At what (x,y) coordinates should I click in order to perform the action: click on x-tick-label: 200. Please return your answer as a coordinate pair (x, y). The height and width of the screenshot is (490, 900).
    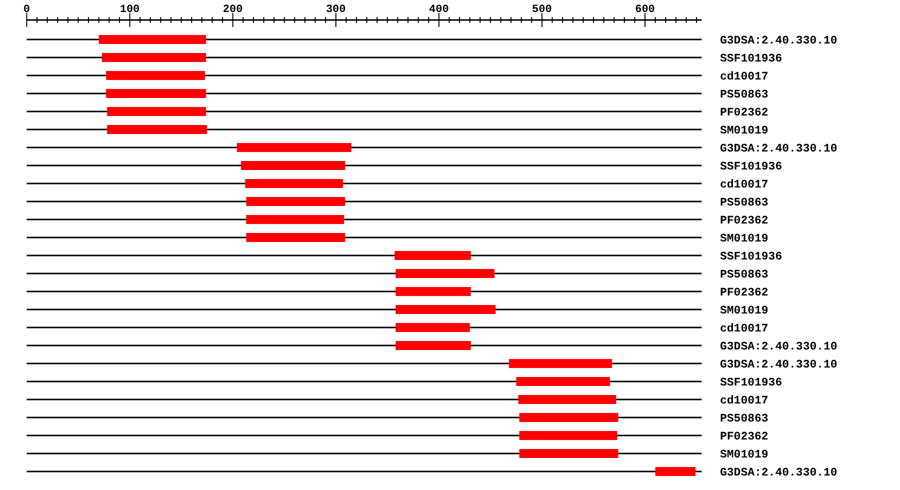
    Looking at the image, I should click on (232, 10).